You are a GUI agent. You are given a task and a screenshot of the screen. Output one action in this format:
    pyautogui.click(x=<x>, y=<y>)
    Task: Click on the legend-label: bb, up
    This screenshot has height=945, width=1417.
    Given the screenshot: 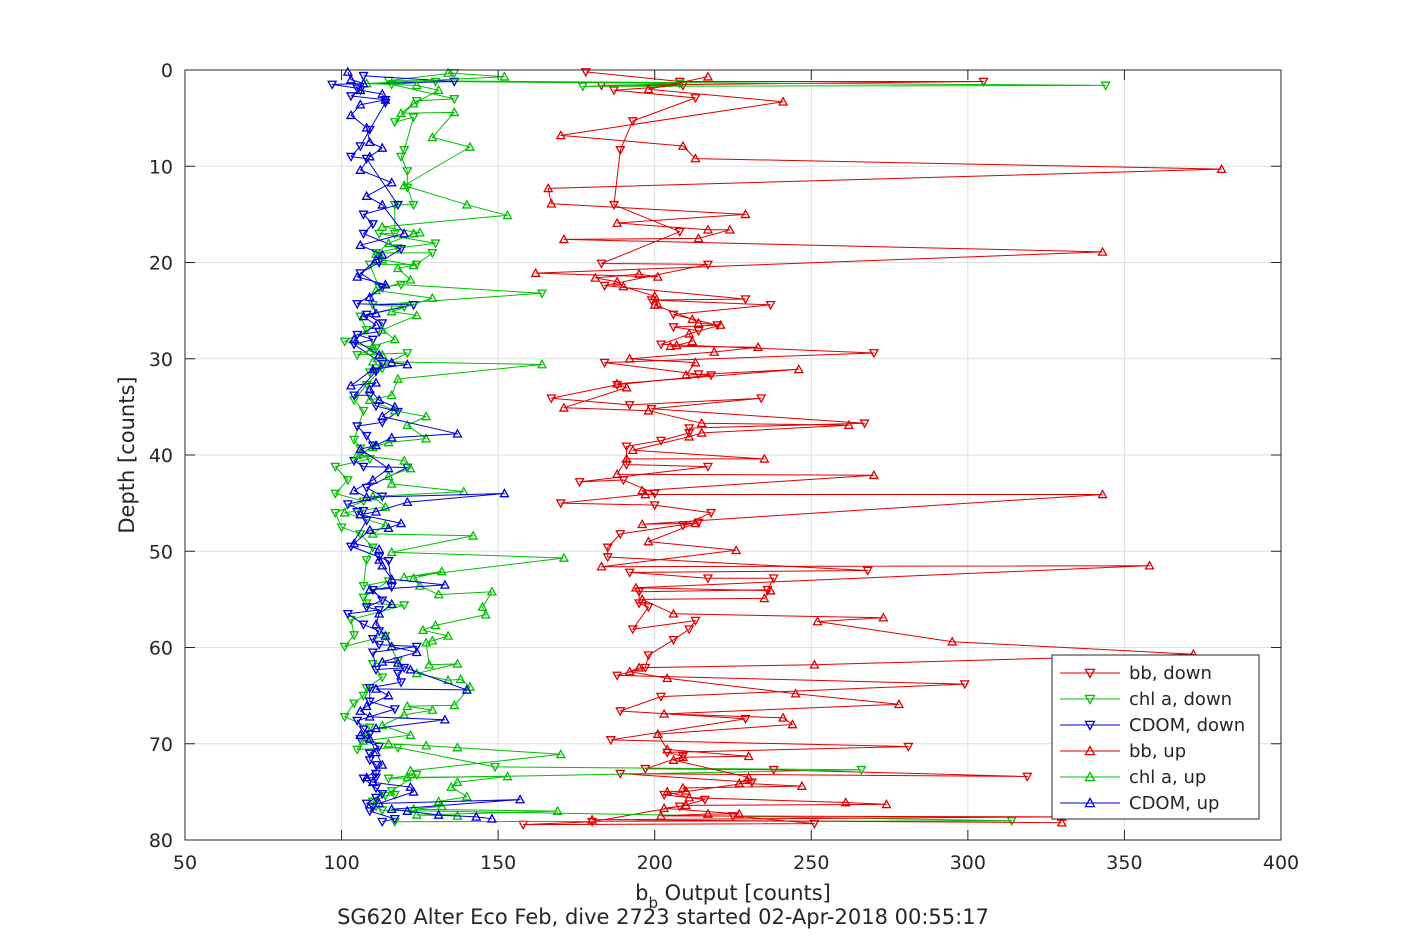 What is the action you would take?
    pyautogui.click(x=1157, y=751)
    